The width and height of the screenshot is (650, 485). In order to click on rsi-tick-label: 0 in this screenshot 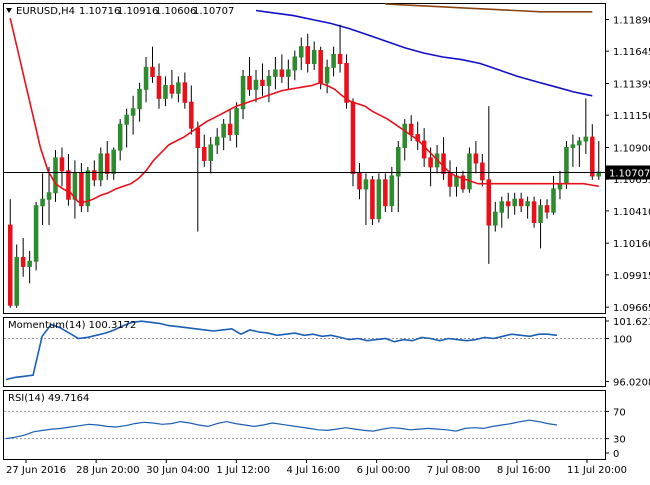, I will do `click(616, 454)`.